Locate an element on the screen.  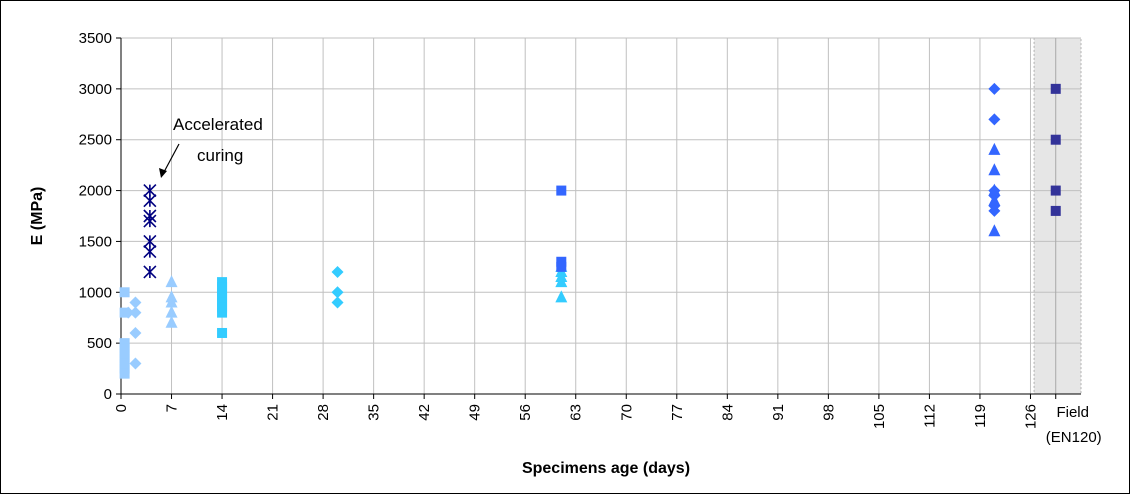
y-tick-label: 500 is located at coordinates (99, 343).